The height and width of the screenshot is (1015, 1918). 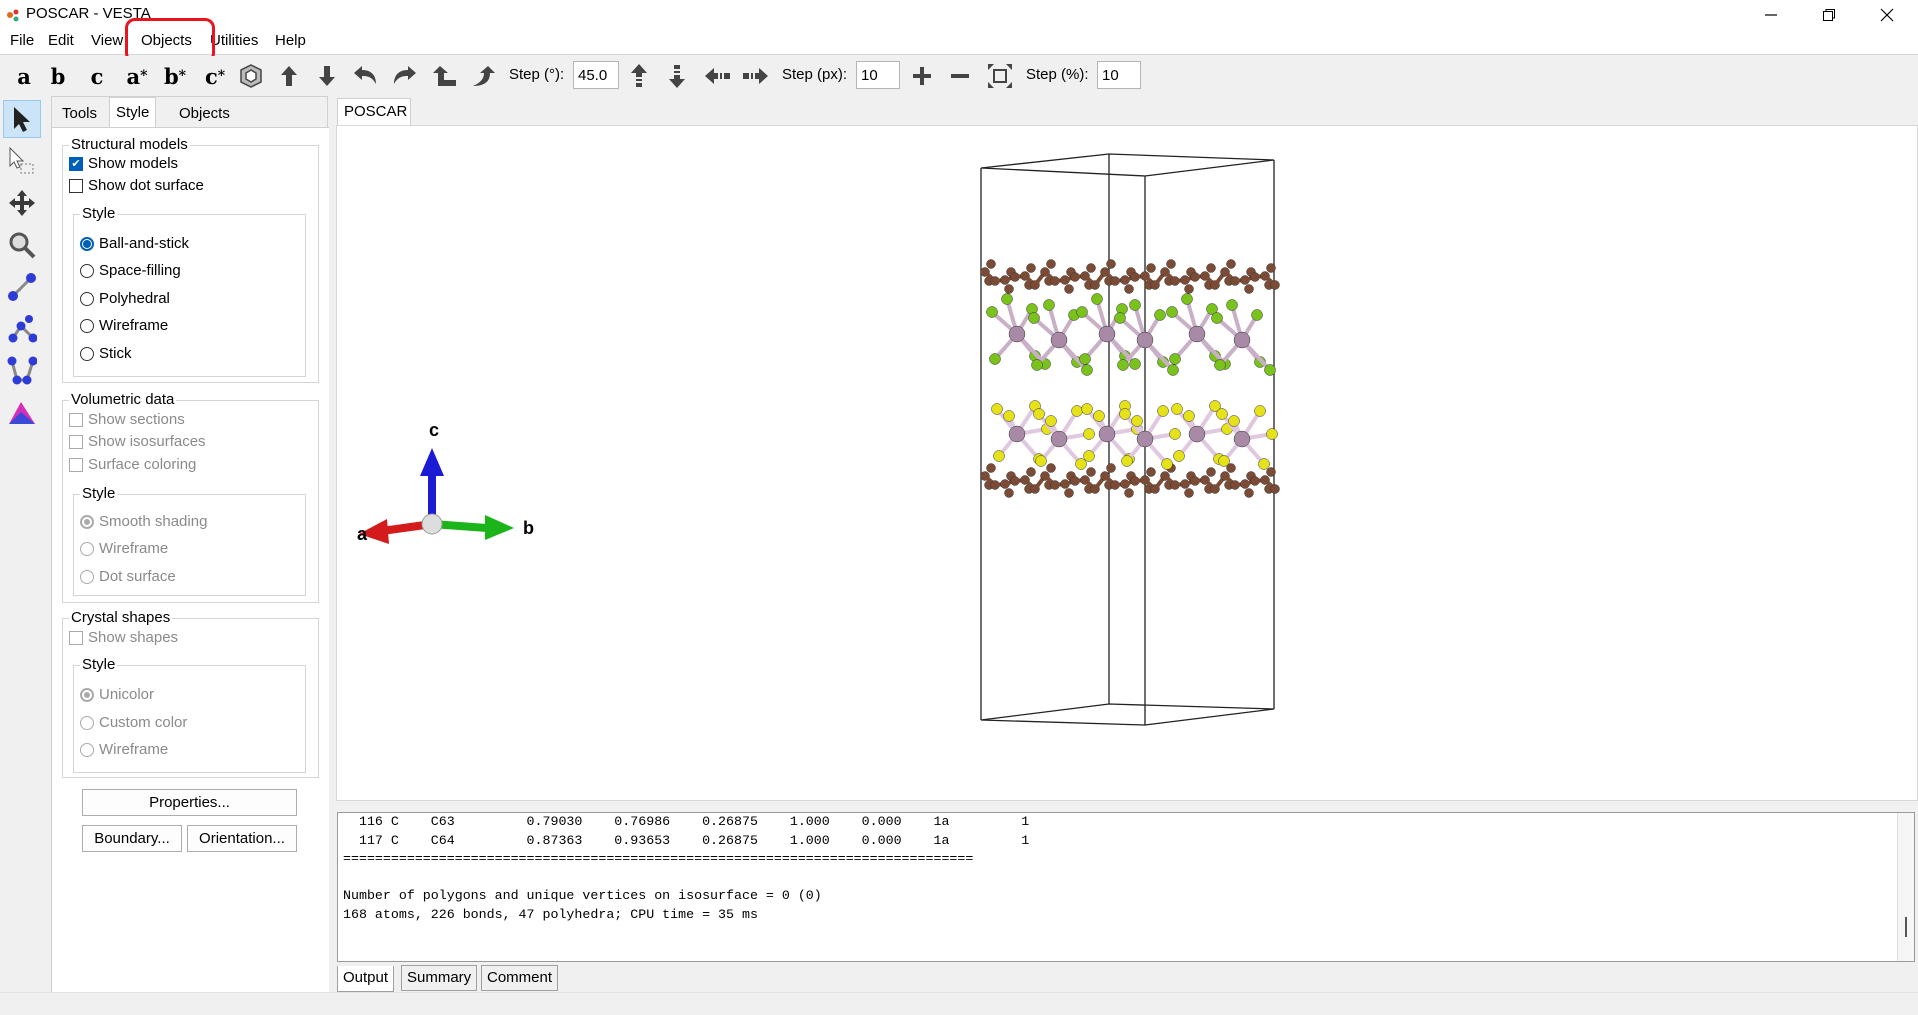 What do you see at coordinates (366, 979) in the screenshot?
I see `tab-output: Output` at bounding box center [366, 979].